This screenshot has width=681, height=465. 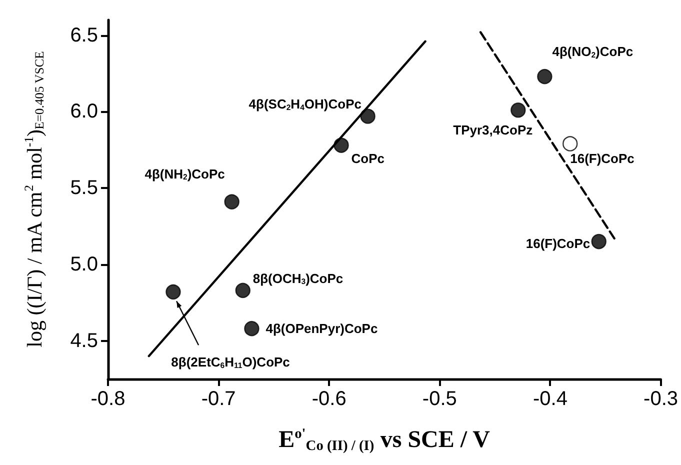 I want to click on y-tick-label: 5.5, so click(x=84, y=188).